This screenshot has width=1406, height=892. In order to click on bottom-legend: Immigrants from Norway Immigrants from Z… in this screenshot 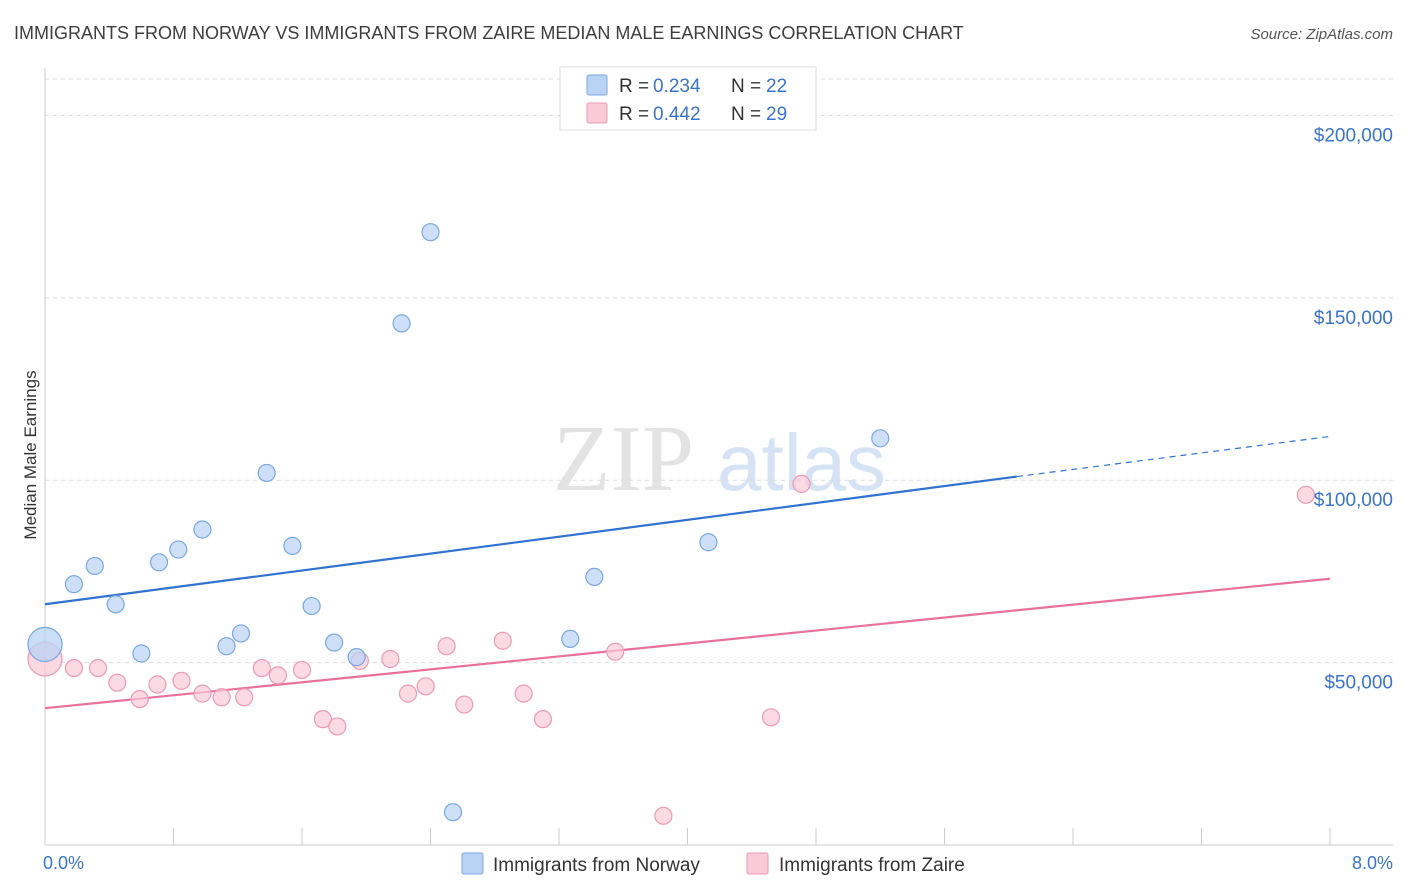, I will do `click(713, 864)`.